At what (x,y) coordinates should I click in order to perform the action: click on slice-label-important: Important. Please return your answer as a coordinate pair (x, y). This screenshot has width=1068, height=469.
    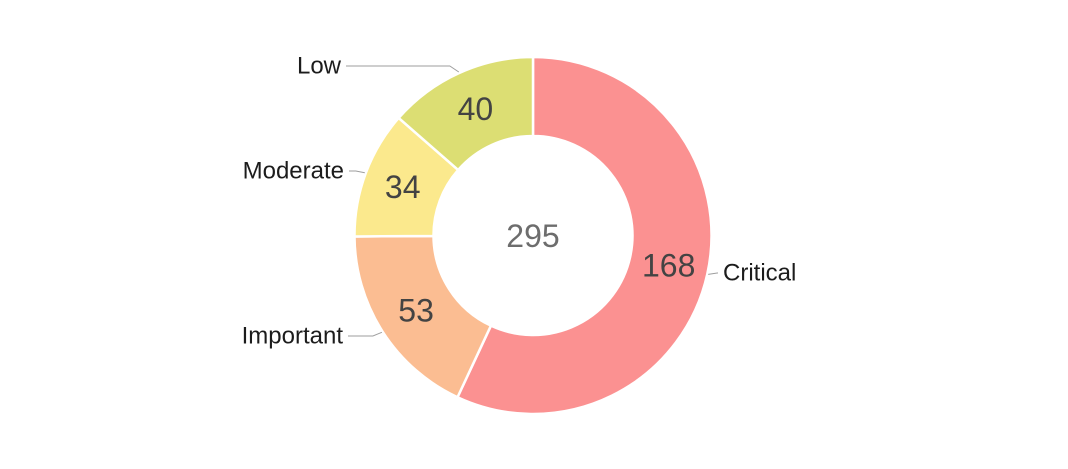
    Looking at the image, I should click on (293, 336).